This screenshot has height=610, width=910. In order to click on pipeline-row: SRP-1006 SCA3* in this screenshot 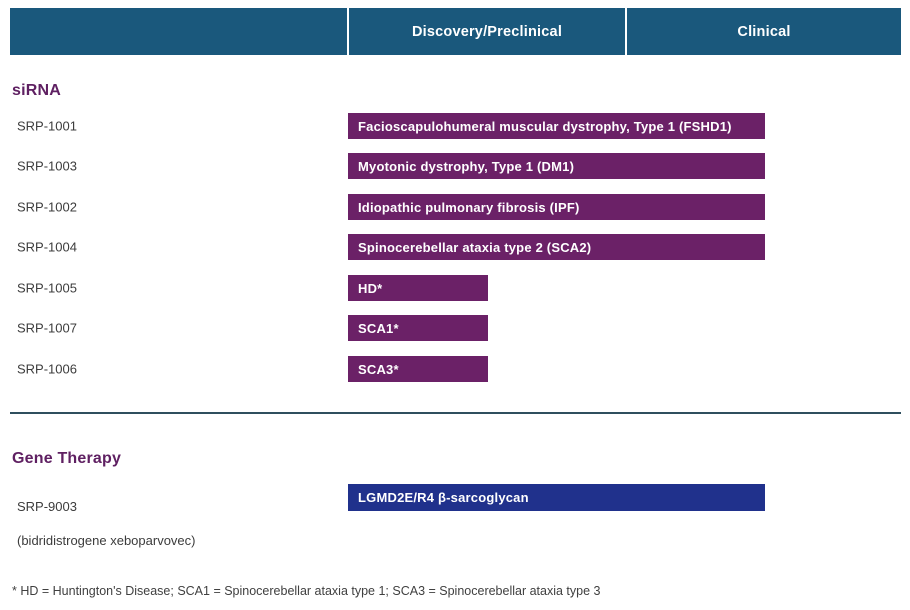, I will do `click(455, 369)`.